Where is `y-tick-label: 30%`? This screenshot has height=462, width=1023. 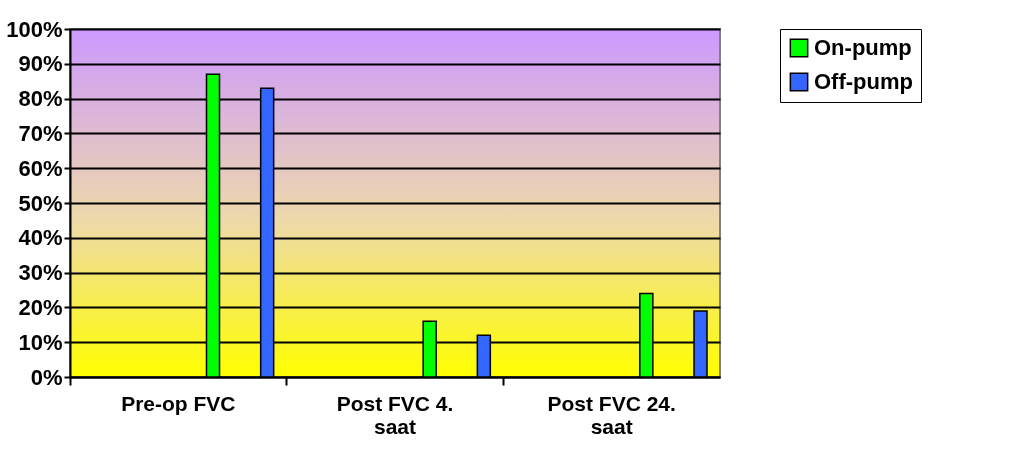
y-tick-label: 30% is located at coordinates (40, 273).